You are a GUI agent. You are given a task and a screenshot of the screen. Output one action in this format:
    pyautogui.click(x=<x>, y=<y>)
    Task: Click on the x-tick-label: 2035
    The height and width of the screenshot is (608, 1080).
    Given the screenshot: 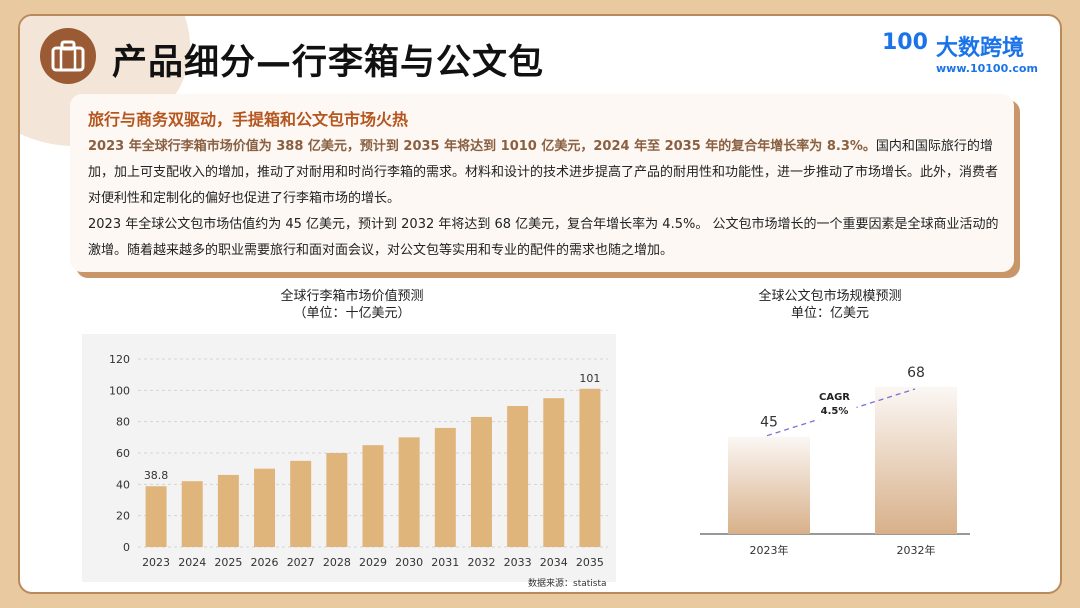 What is the action you would take?
    pyautogui.click(x=590, y=562)
    